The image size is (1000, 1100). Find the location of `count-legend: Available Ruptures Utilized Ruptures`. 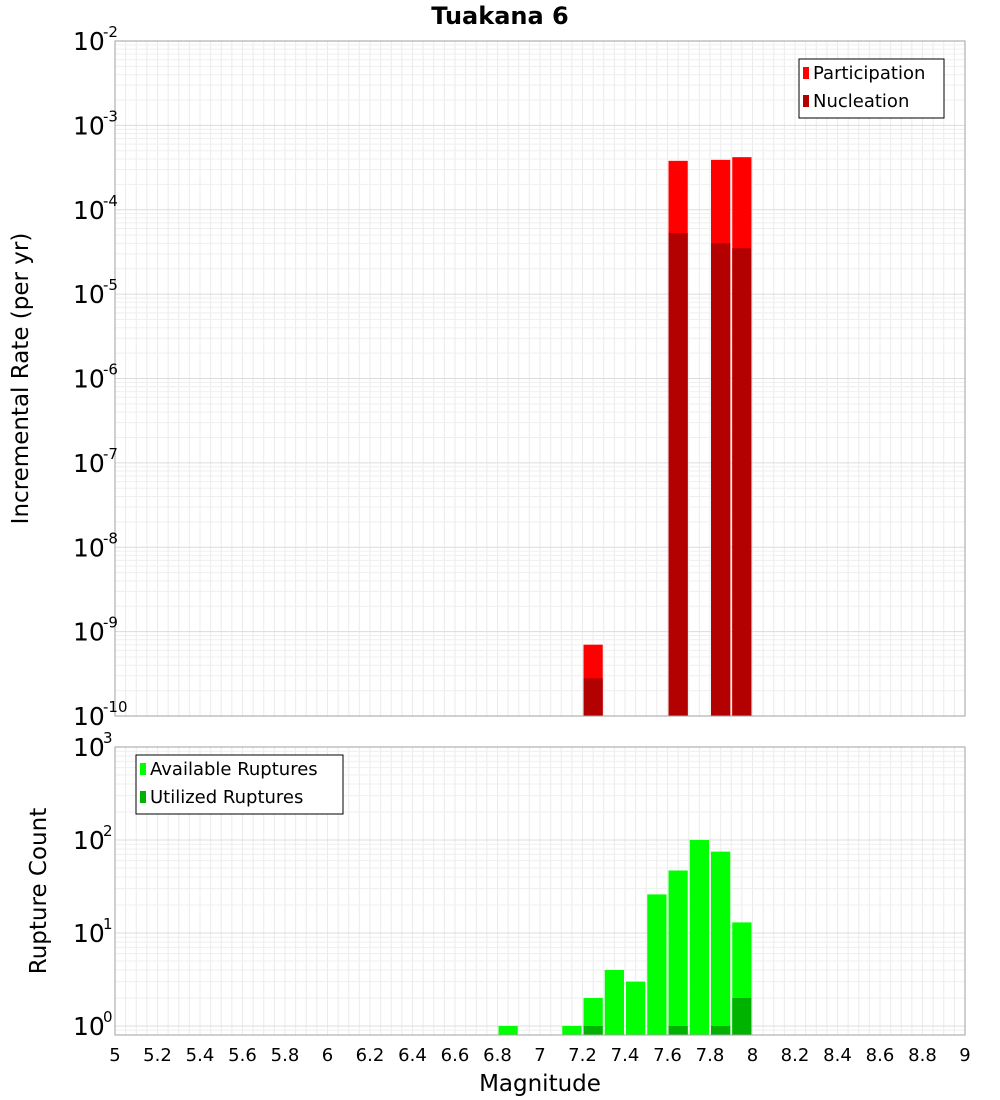

count-legend: Available Ruptures Utilized Ruptures is located at coordinates (239, 784).